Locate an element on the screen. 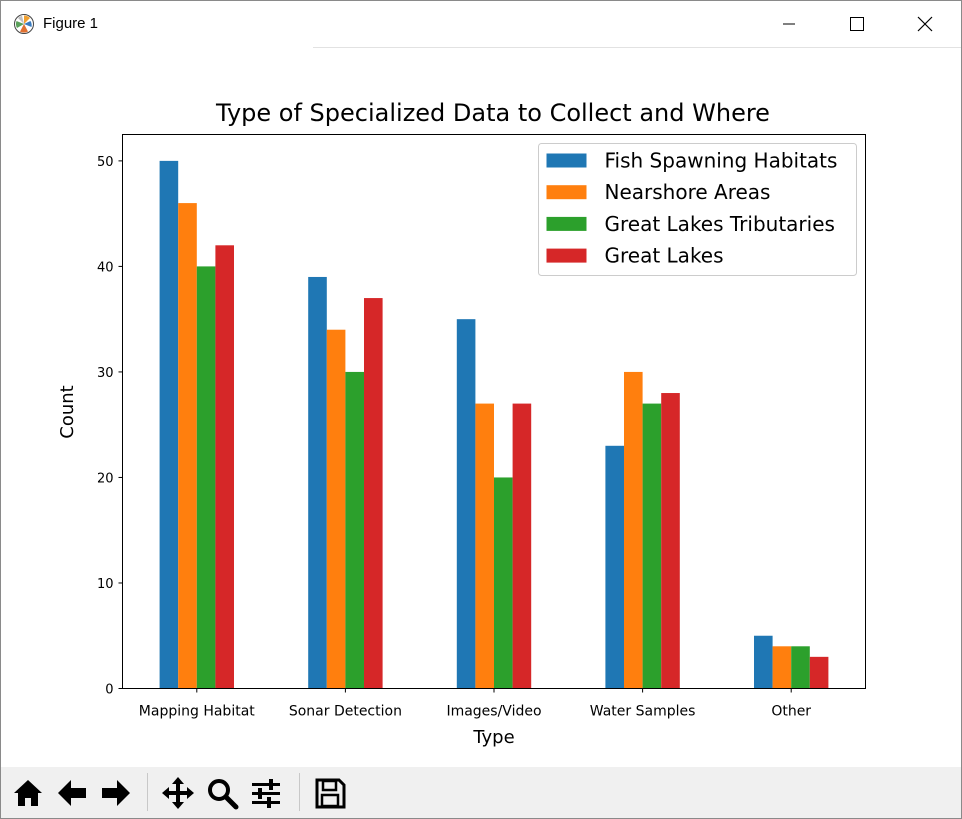  maximize-icon is located at coordinates (857, 24).